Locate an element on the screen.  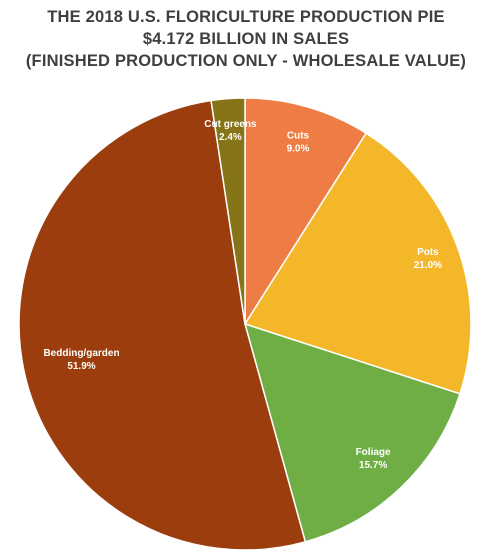
slice-category-label: Pots is located at coordinates (428, 252).